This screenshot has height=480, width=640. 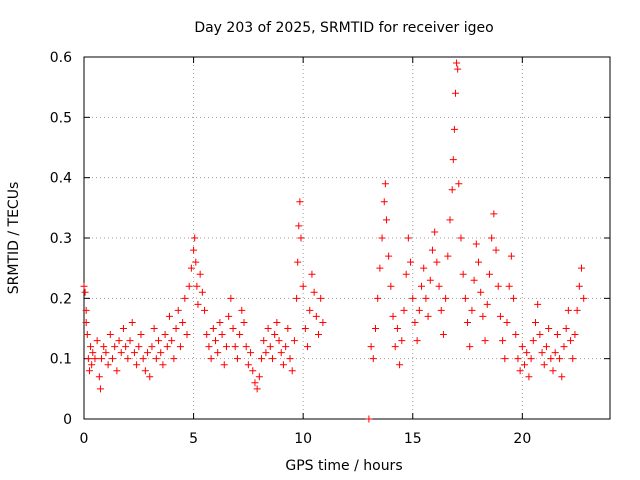 What do you see at coordinates (61, 179) in the screenshot?
I see `y-tick-label: 0.4` at bounding box center [61, 179].